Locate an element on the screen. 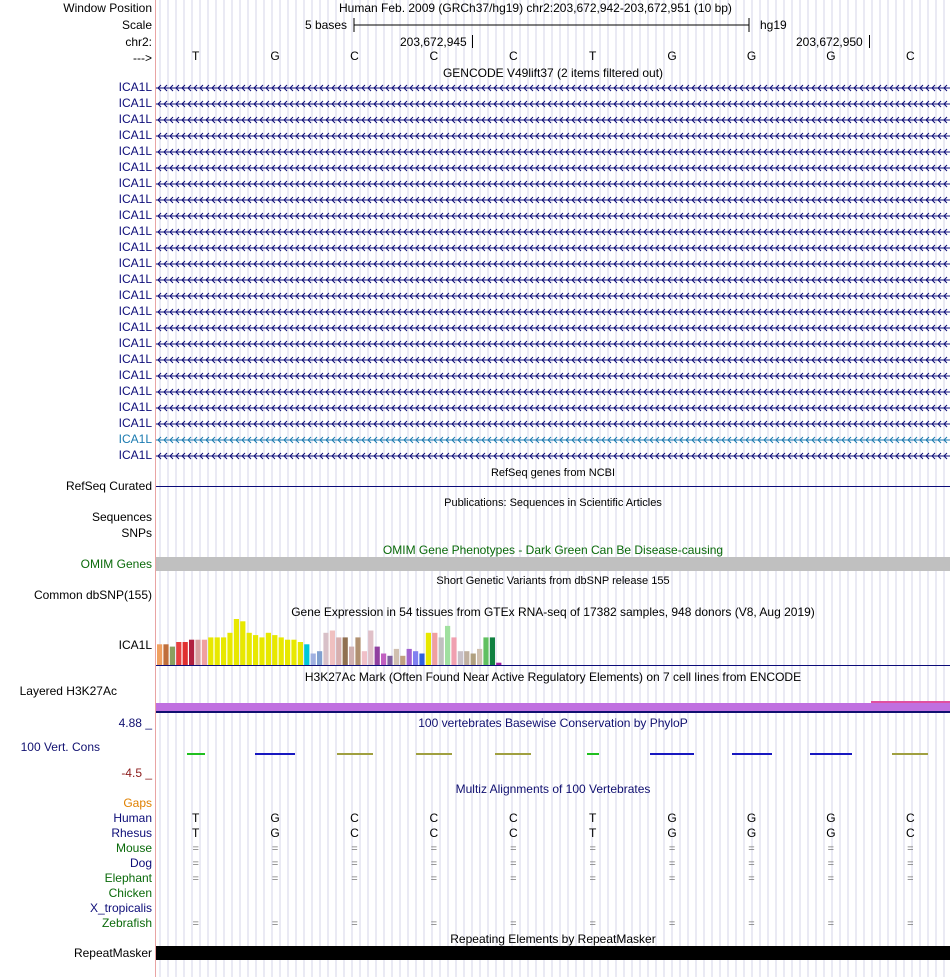 This screenshot has height=977, width=950. species-label: Chicken is located at coordinates (130, 893).